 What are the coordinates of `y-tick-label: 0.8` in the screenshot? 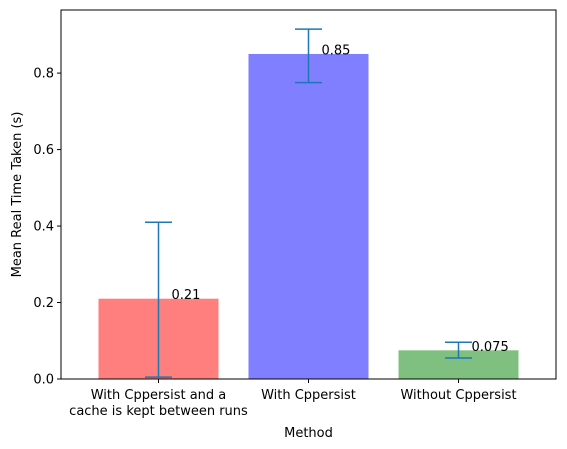 It's located at (43, 74).